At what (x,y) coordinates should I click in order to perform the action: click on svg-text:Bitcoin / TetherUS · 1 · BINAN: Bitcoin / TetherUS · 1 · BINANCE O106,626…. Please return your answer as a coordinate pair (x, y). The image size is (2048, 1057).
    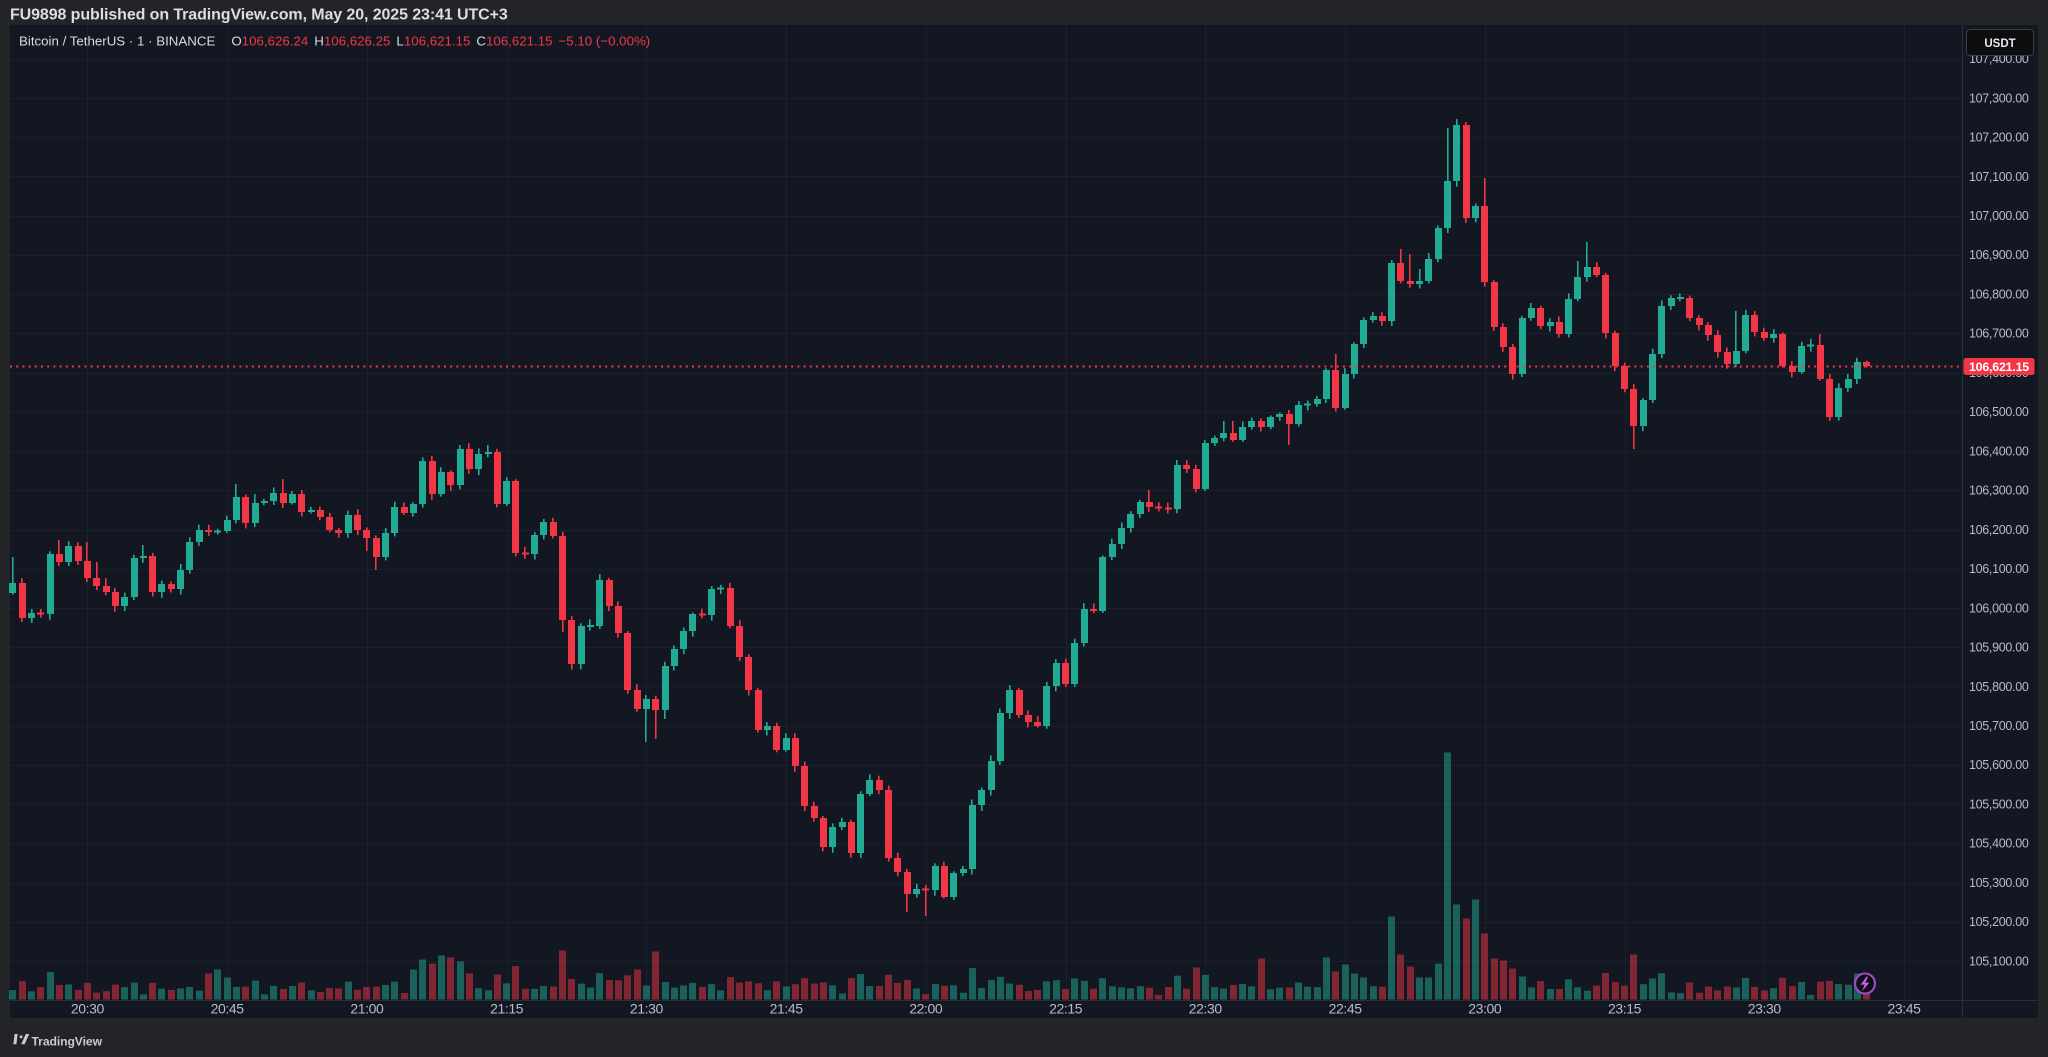
    Looking at the image, I should click on (334, 41).